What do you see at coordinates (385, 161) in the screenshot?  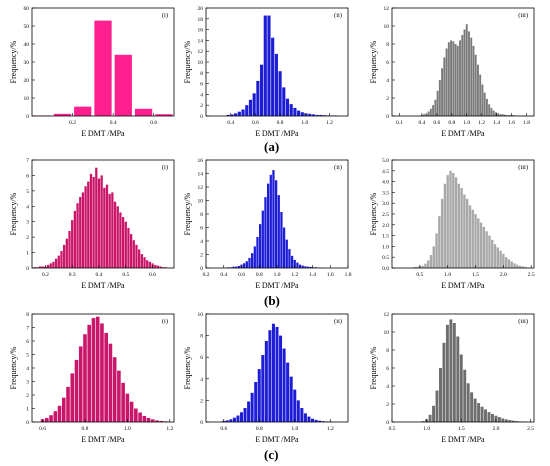 I see `y-tick-label: 5.0` at bounding box center [385, 161].